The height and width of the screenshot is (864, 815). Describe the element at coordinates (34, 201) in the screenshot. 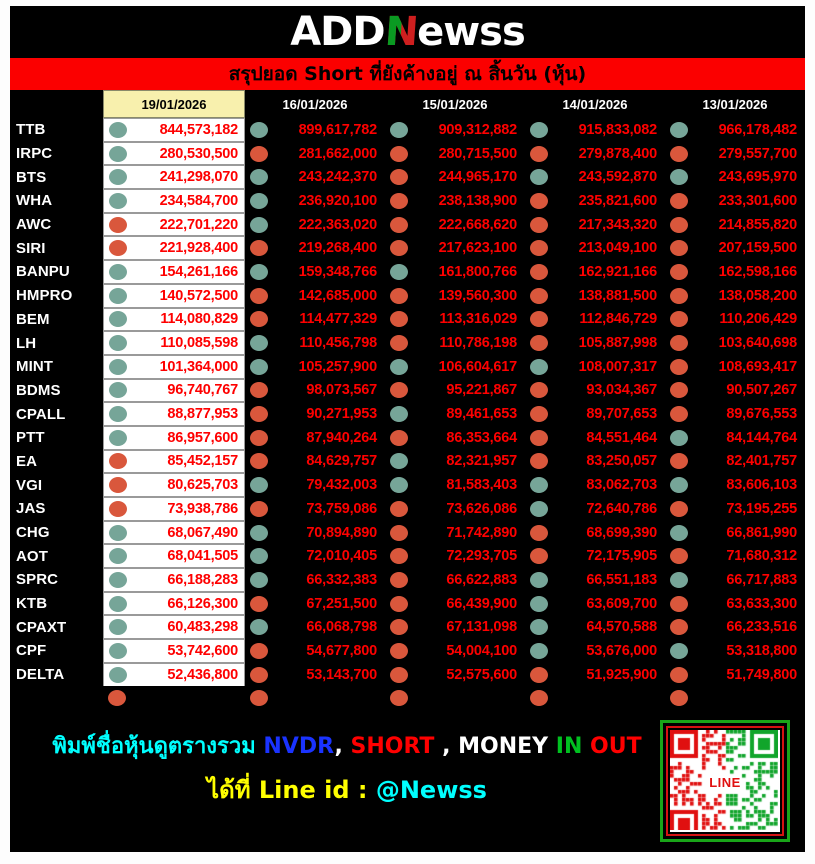

I see `symbol-label: WHA` at that location.